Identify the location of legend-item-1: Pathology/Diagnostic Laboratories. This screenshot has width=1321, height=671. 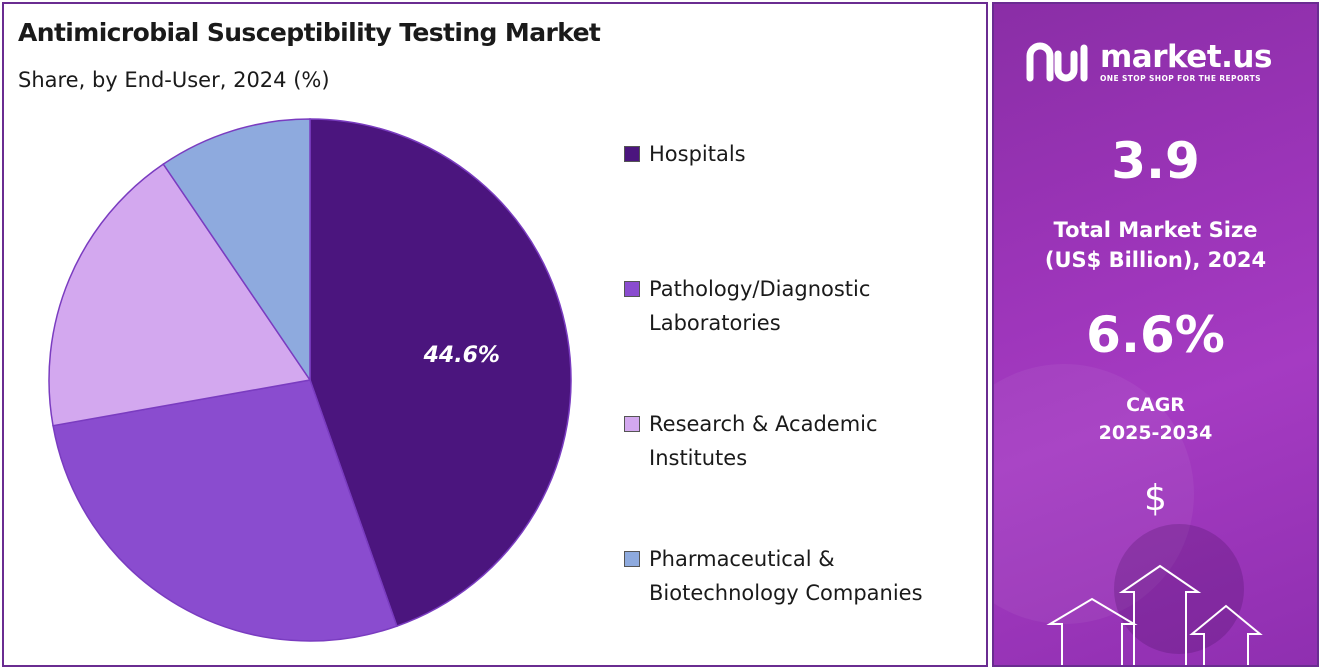
(796, 306).